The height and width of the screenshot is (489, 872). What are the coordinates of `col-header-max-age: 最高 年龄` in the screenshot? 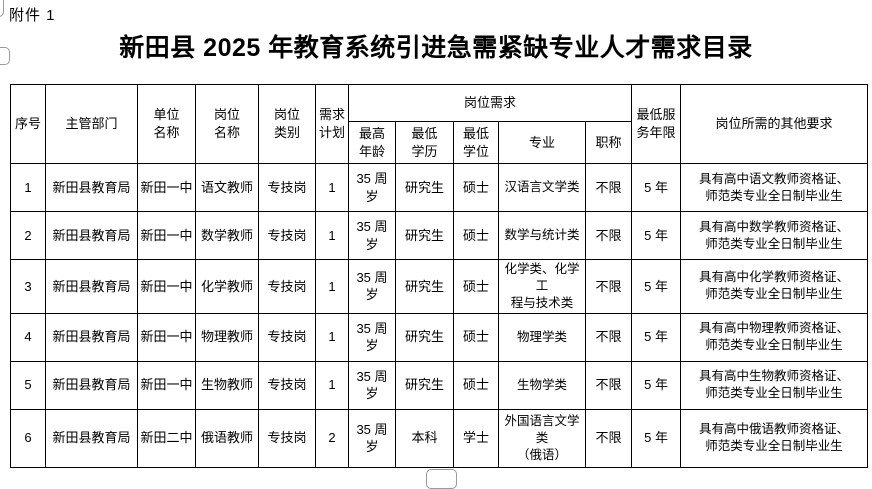 It's located at (372, 142).